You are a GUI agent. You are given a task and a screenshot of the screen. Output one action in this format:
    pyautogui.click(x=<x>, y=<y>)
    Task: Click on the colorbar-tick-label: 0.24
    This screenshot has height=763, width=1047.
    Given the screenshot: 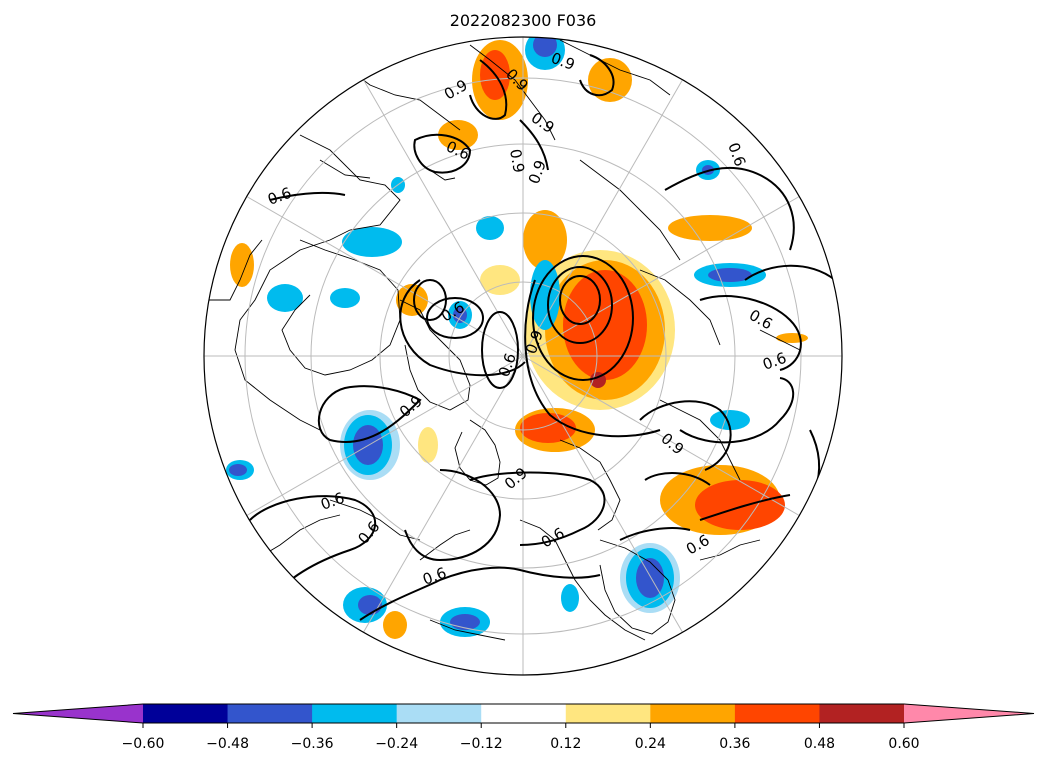 What is the action you would take?
    pyautogui.click(x=650, y=744)
    